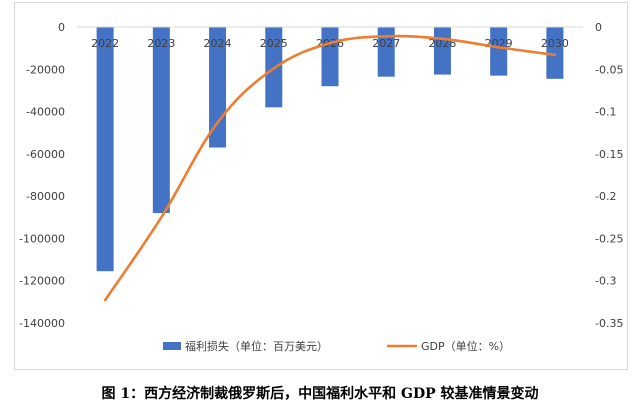 The image size is (640, 409). I want to click on legend-line-label: GDP（单位：%）, so click(465, 346).